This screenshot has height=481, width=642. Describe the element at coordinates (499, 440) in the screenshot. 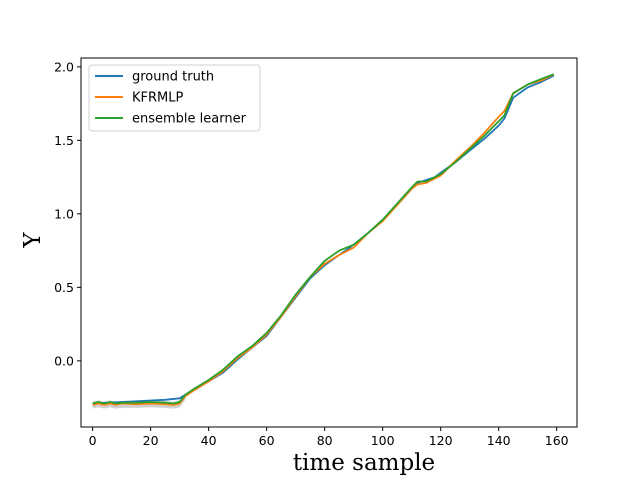

I see `x-tick-label: 140` at that location.